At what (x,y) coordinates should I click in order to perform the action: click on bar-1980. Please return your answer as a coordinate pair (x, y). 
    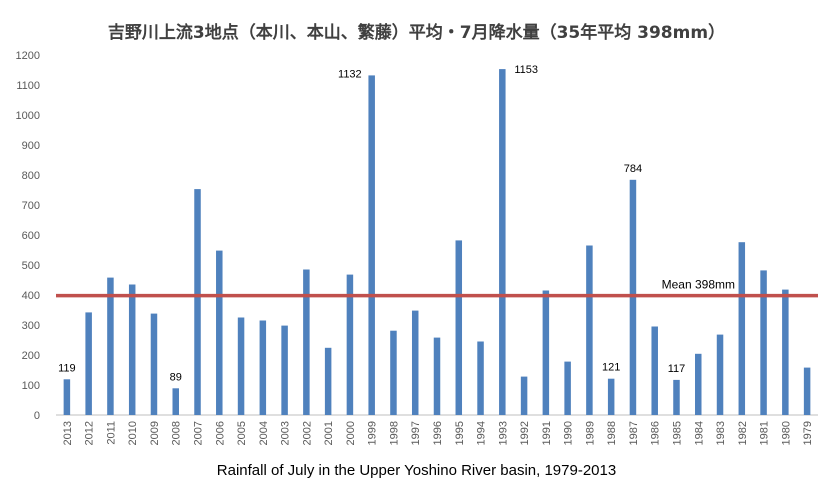
    Looking at the image, I should click on (785, 352).